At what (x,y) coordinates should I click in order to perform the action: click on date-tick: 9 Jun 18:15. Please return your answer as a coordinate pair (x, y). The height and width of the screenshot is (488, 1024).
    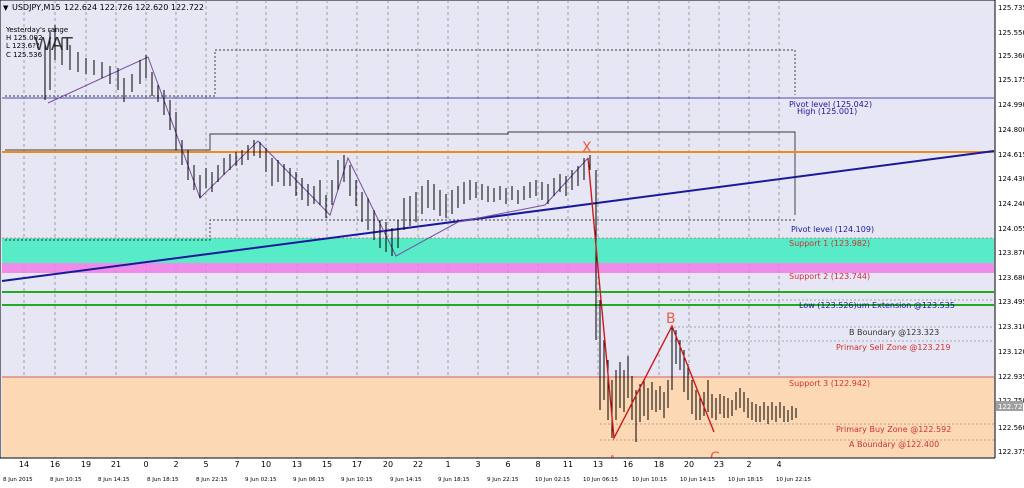
    Looking at the image, I should click on (454, 480).